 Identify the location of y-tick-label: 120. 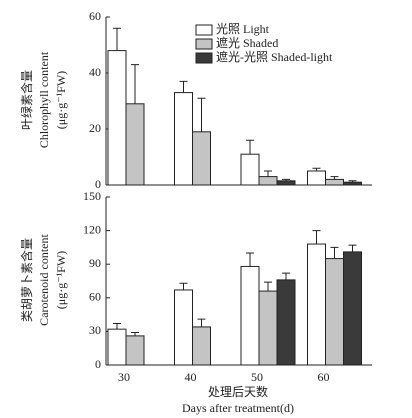
(92, 229).